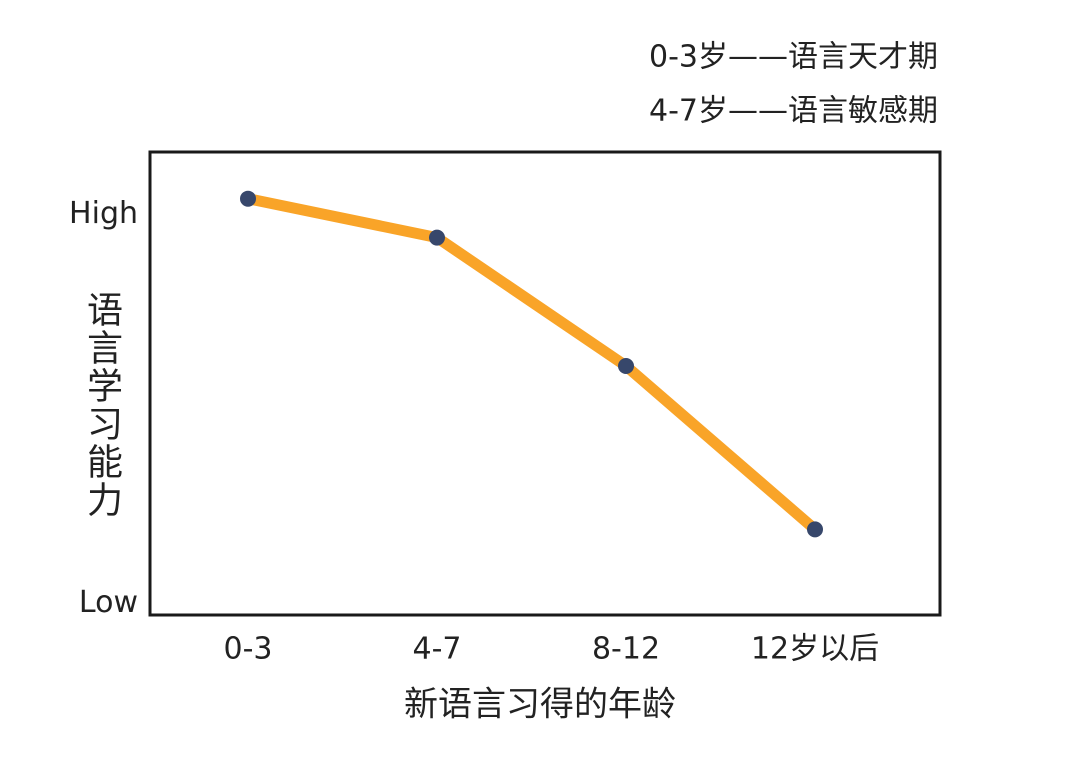 This screenshot has height=773, width=1080. Describe the element at coordinates (626, 649) in the screenshot. I see `x-tick-label: 8-12` at that location.